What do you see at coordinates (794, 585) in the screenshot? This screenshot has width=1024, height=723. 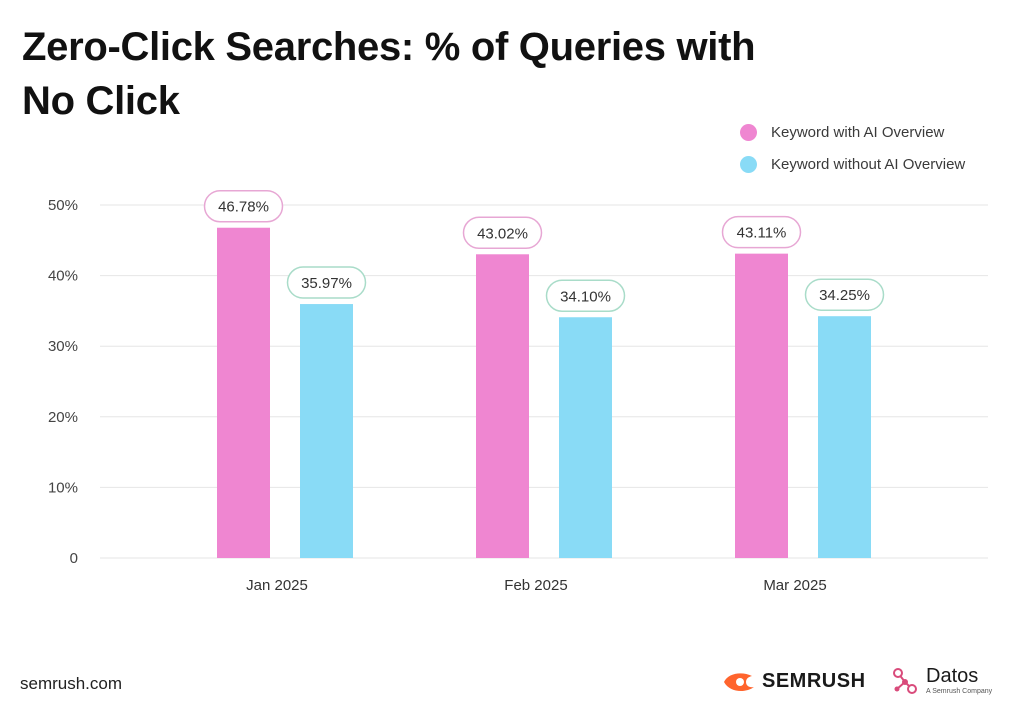 I see `x-tick-label: Mar 2025` at bounding box center [794, 585].